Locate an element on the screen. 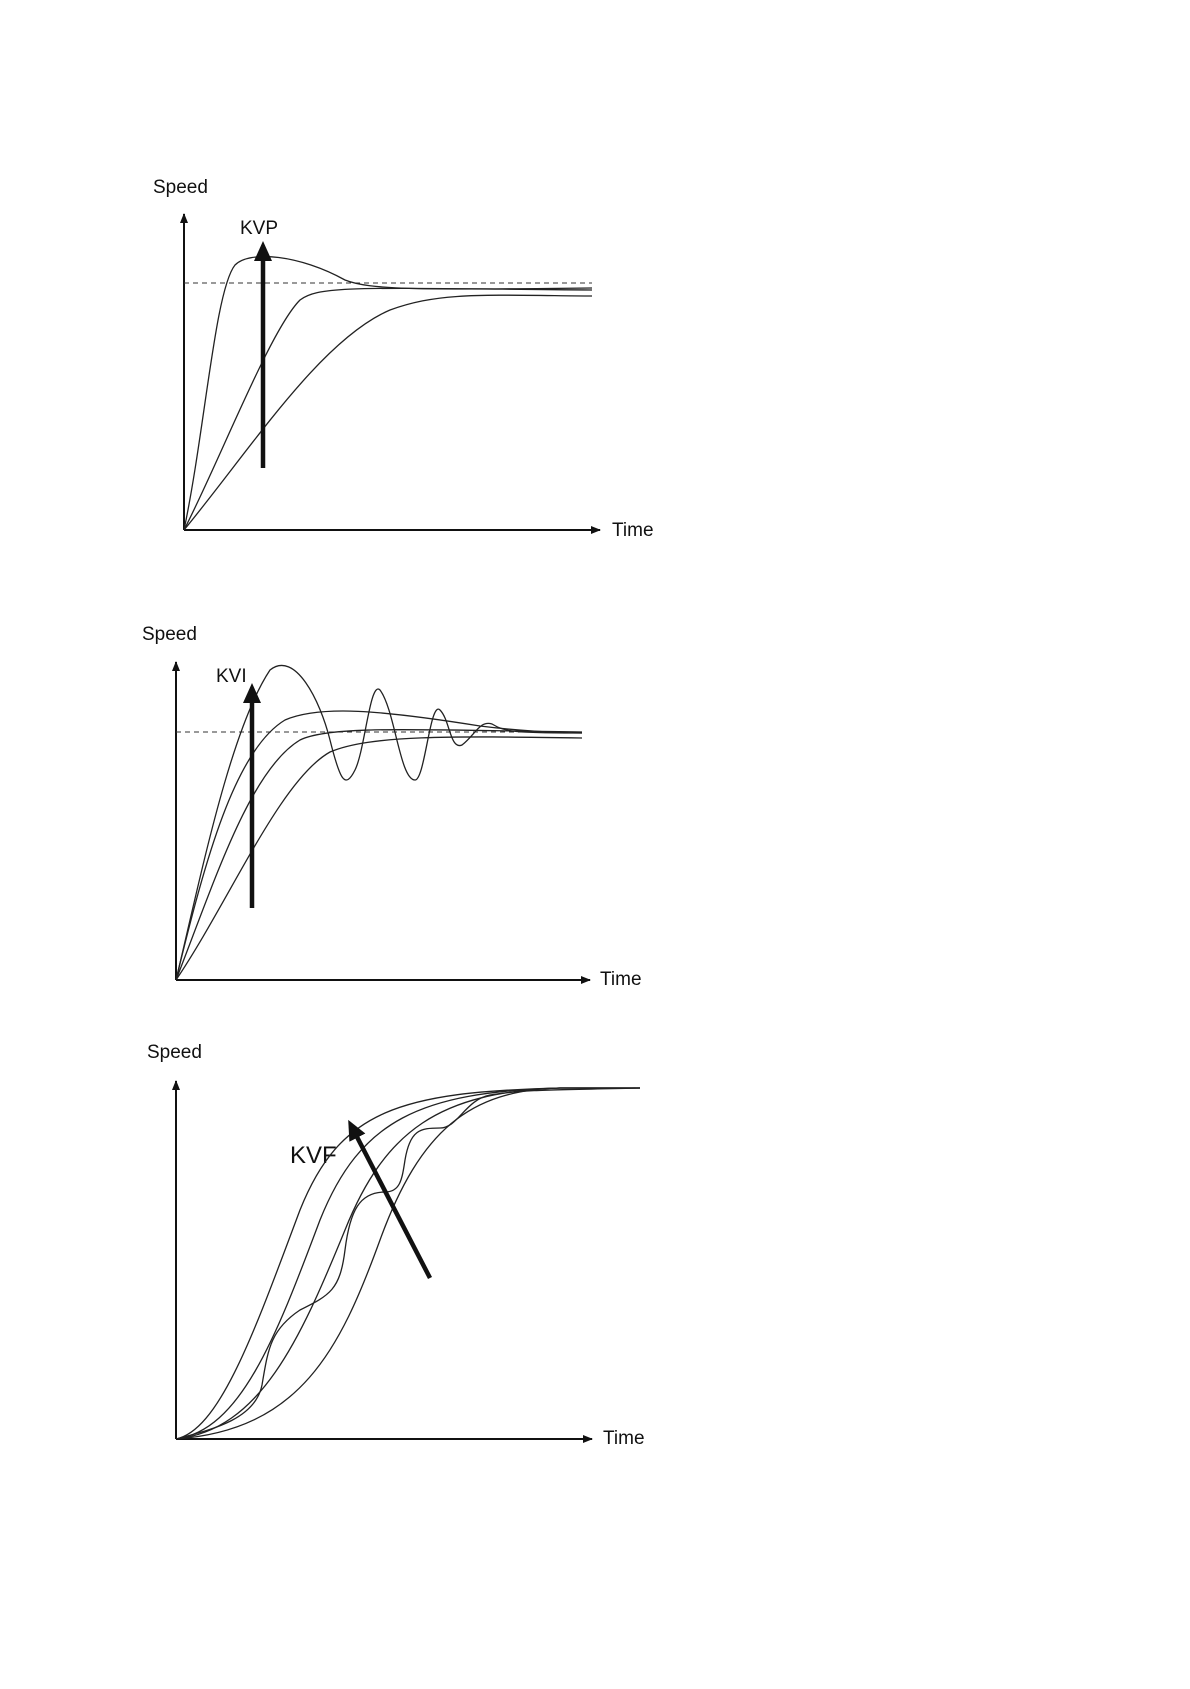  kvp-arrow-label: KVP is located at coordinates (259, 228).